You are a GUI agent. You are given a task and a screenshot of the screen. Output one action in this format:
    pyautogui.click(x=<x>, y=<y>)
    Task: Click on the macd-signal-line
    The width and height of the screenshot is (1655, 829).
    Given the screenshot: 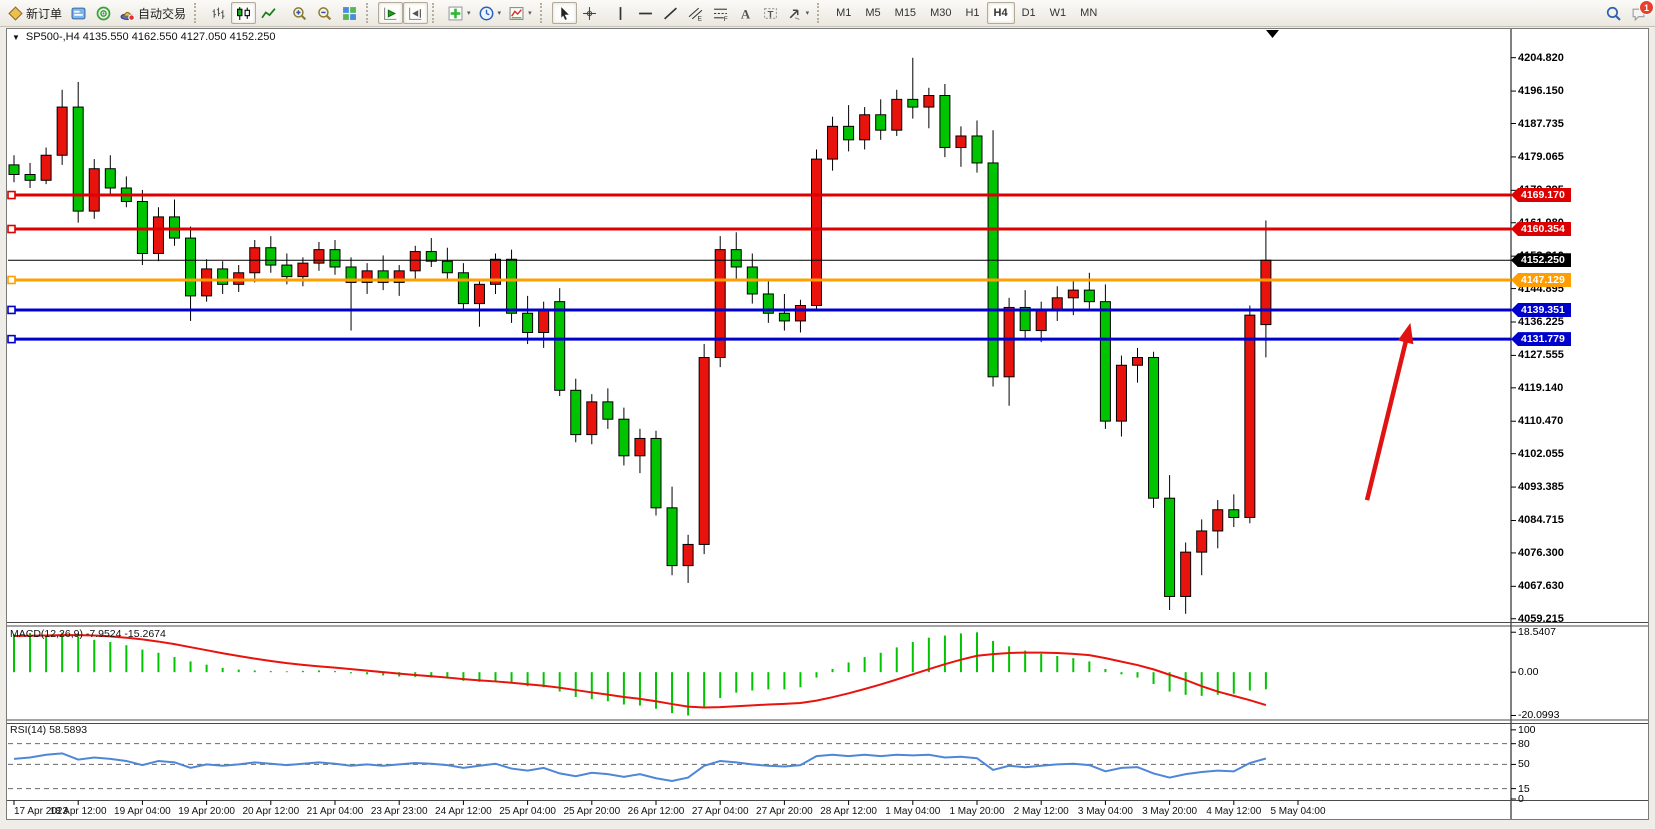 What is the action you would take?
    pyautogui.click(x=640, y=671)
    